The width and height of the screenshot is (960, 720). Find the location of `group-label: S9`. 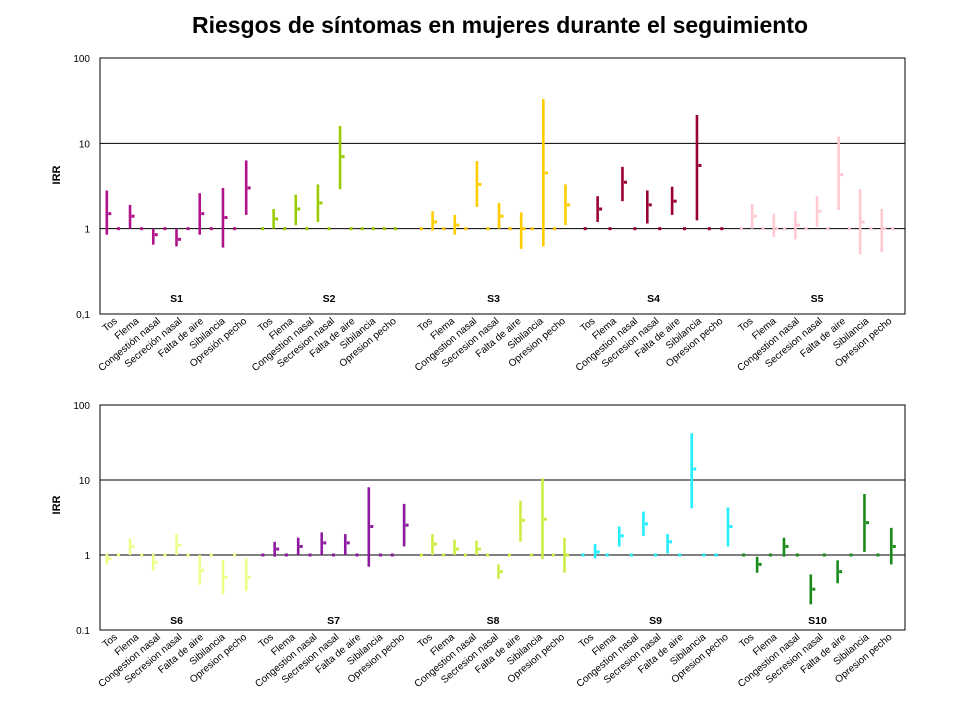

group-label: S9 is located at coordinates (655, 621).